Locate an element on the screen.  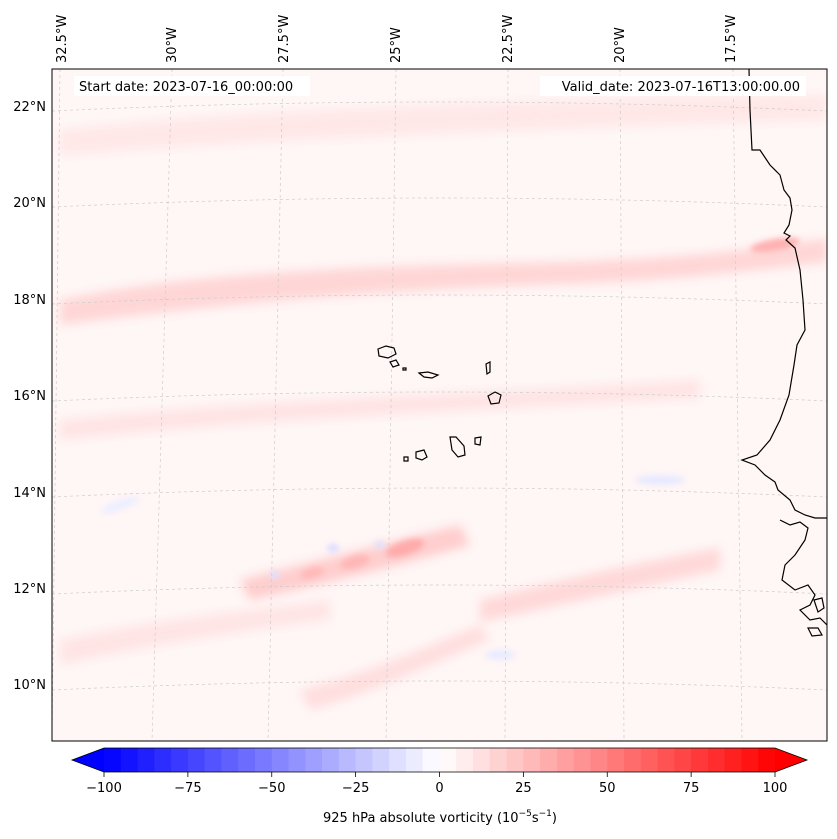
colorbar-extend-max is located at coordinates (791, 760).